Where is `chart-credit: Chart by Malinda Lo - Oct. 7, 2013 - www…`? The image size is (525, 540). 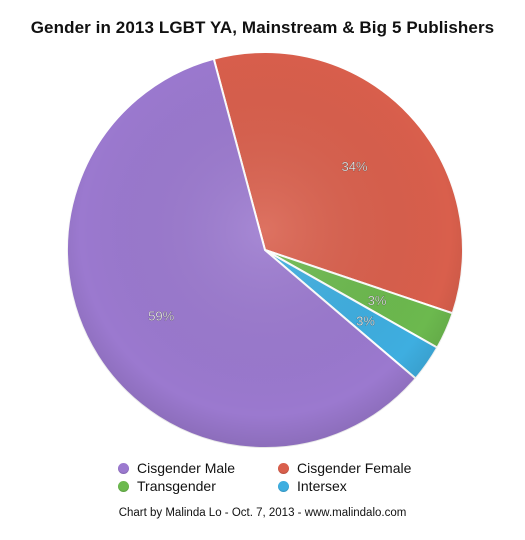
chart-credit: Chart by Malinda Lo - Oct. 7, 2013 - www… is located at coordinates (262, 513).